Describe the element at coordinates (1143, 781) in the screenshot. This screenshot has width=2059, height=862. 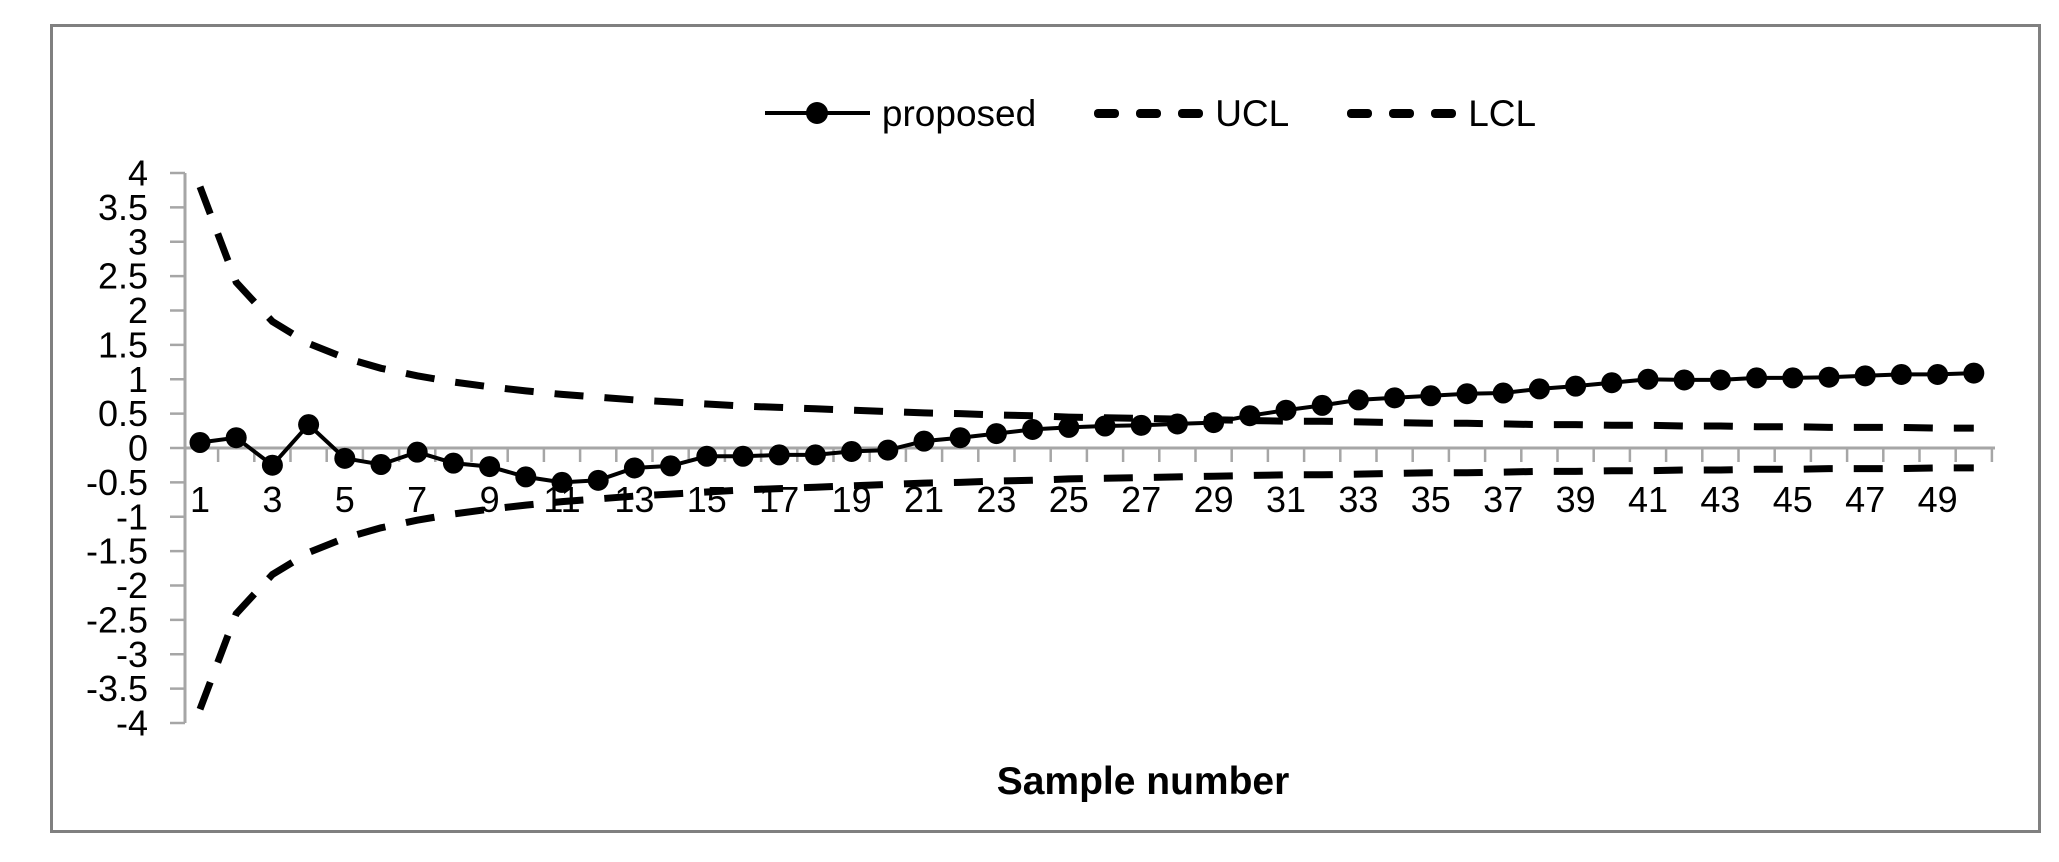
I see `x-axis-title: Sample number` at that location.